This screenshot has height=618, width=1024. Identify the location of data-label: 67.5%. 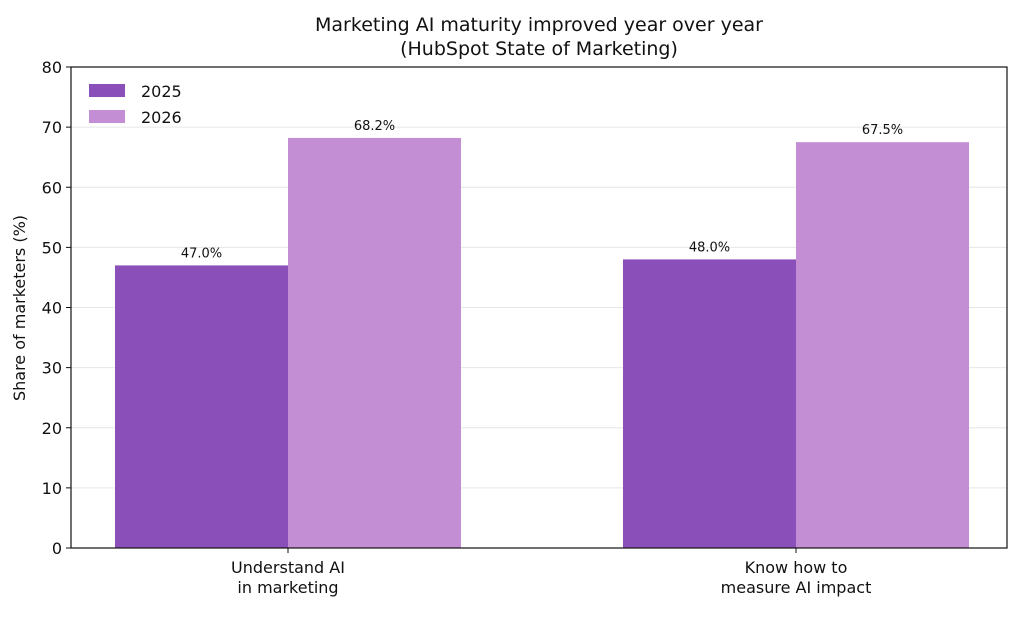
(882, 130).